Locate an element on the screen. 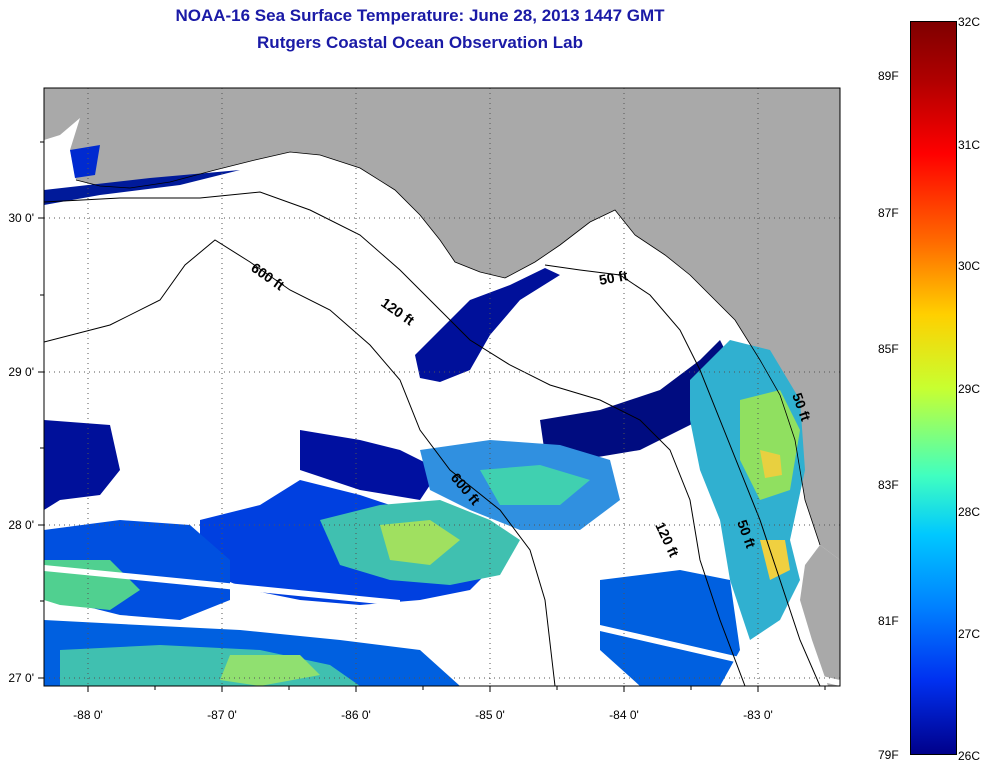 The width and height of the screenshot is (992, 770). colorbar-f-label: 87F is located at coordinates (888, 213).